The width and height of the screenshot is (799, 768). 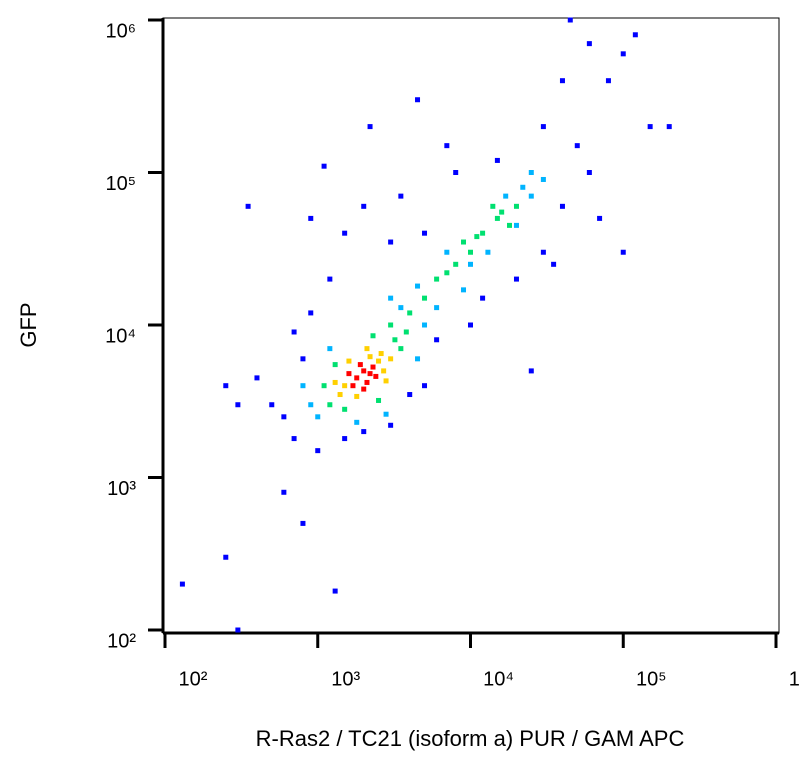 What do you see at coordinates (470, 738) in the screenshot?
I see `x-axis-title: R-Ras2 / TC21 (isoform a) PUR / GAM APC` at bounding box center [470, 738].